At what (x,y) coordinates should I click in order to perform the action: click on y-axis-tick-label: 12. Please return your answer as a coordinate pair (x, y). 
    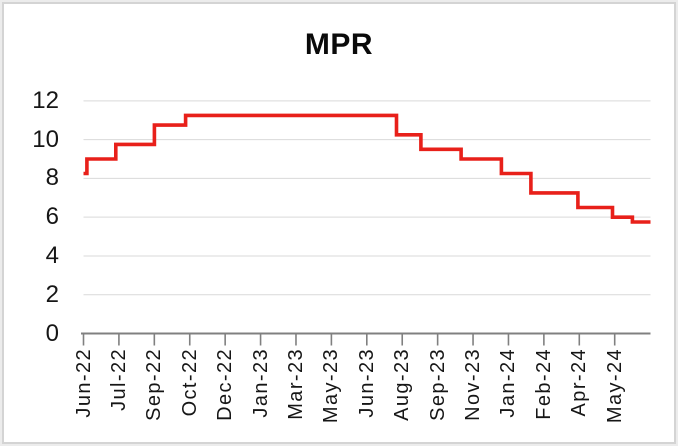
    Looking at the image, I should click on (45, 100).